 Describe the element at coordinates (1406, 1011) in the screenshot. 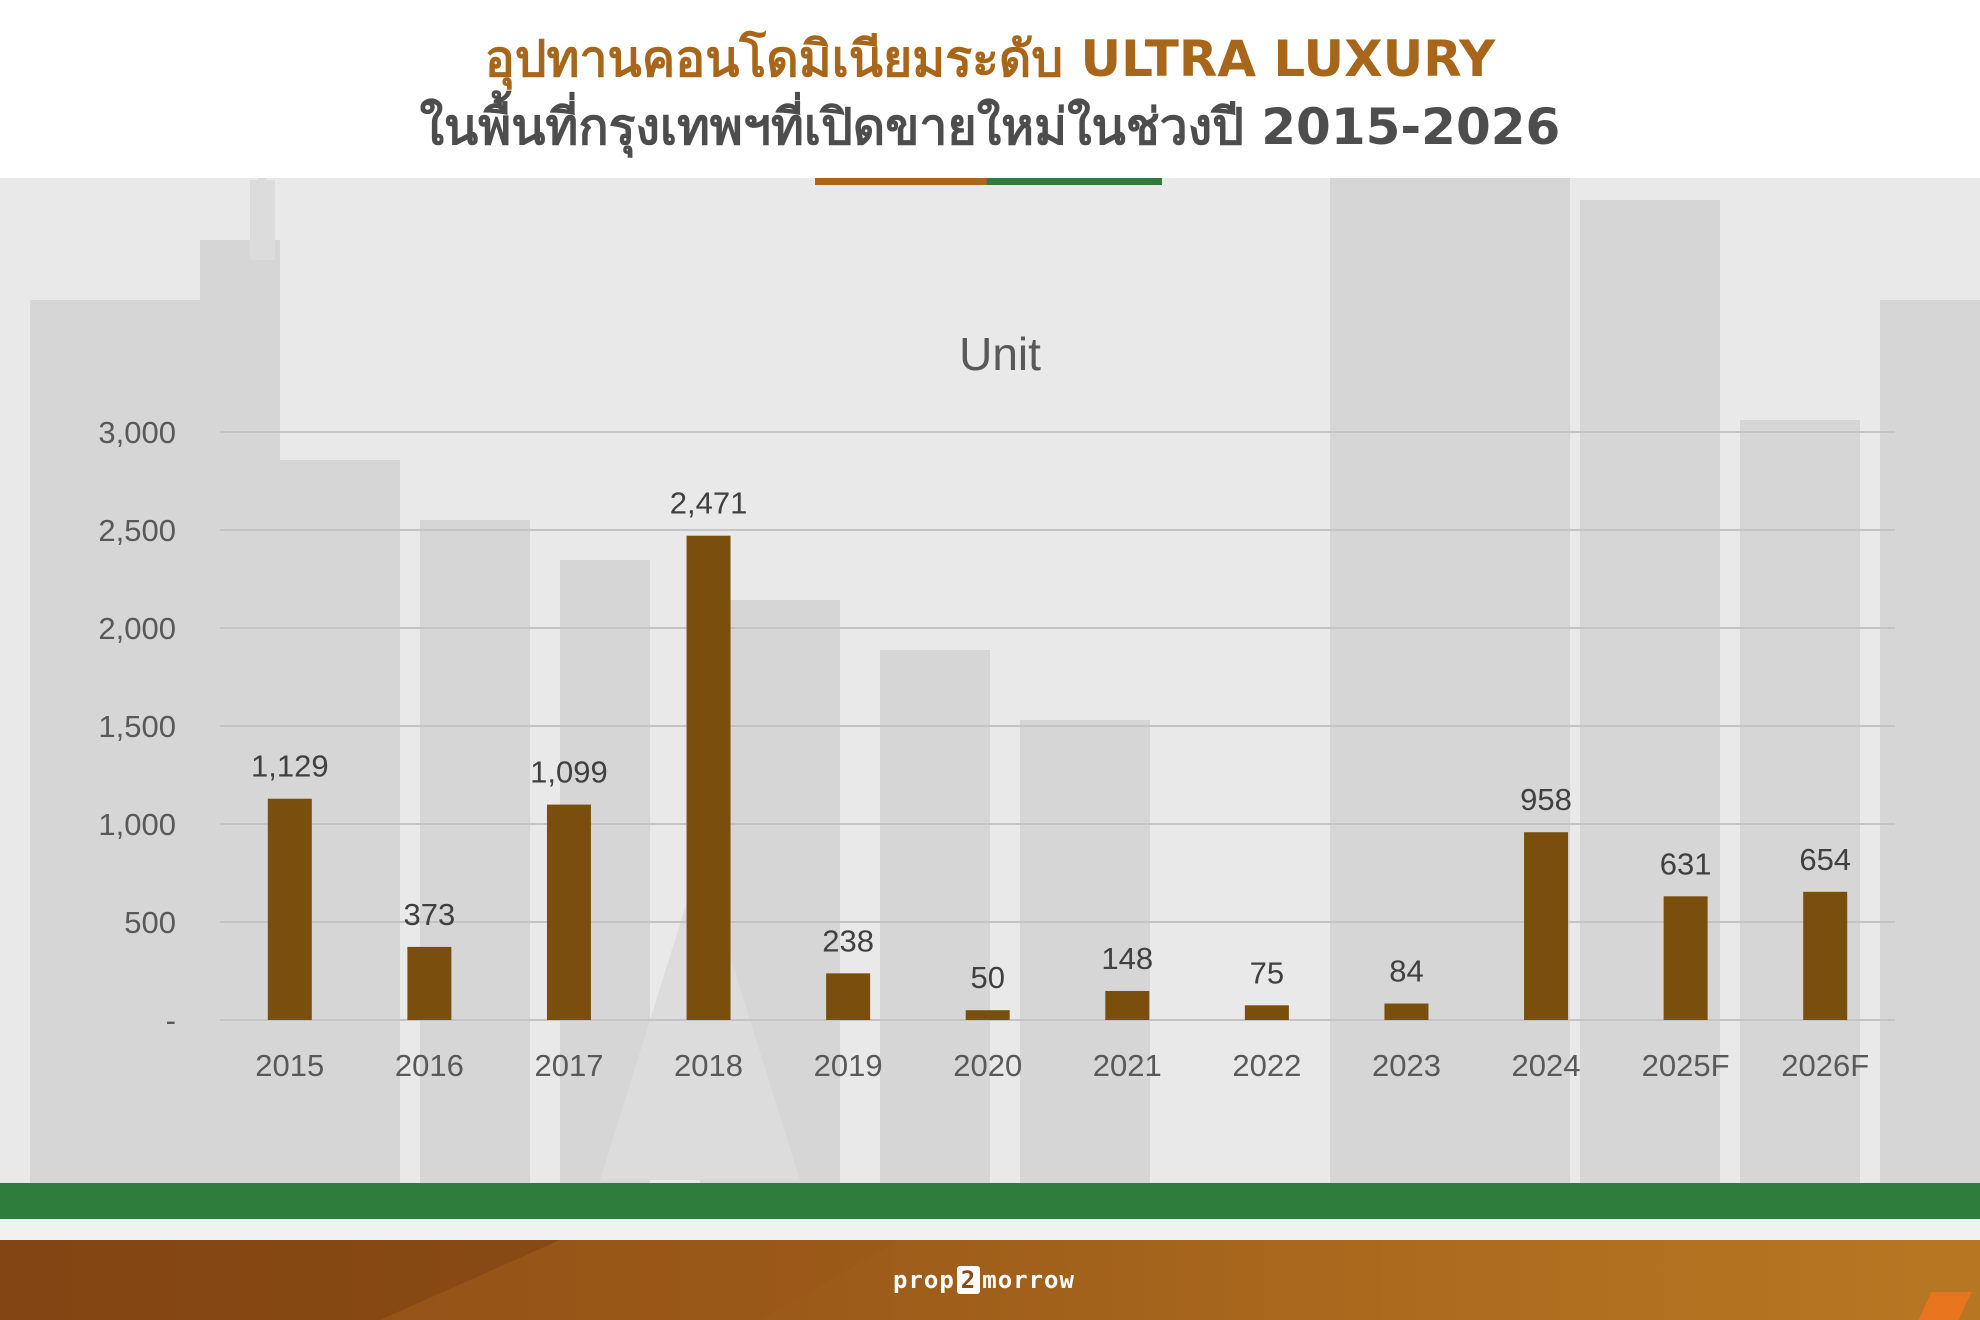

I see `bar-2023` at that location.